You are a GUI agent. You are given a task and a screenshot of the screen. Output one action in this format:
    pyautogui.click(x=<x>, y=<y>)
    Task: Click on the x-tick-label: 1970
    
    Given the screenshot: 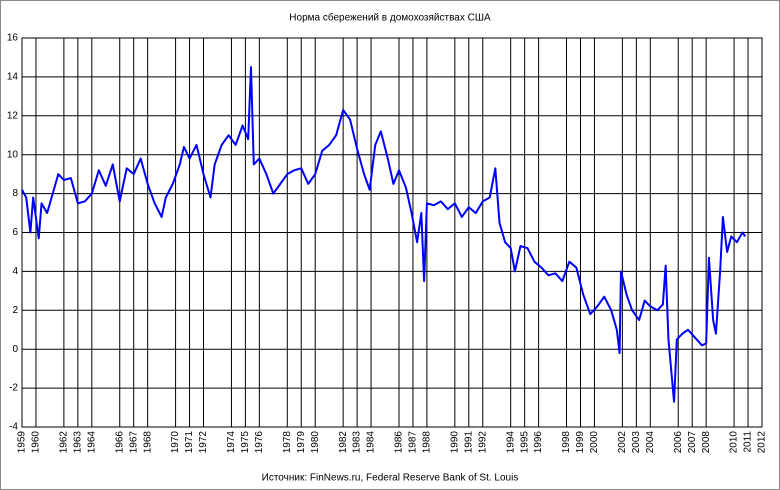 What is the action you would take?
    pyautogui.click(x=175, y=442)
    